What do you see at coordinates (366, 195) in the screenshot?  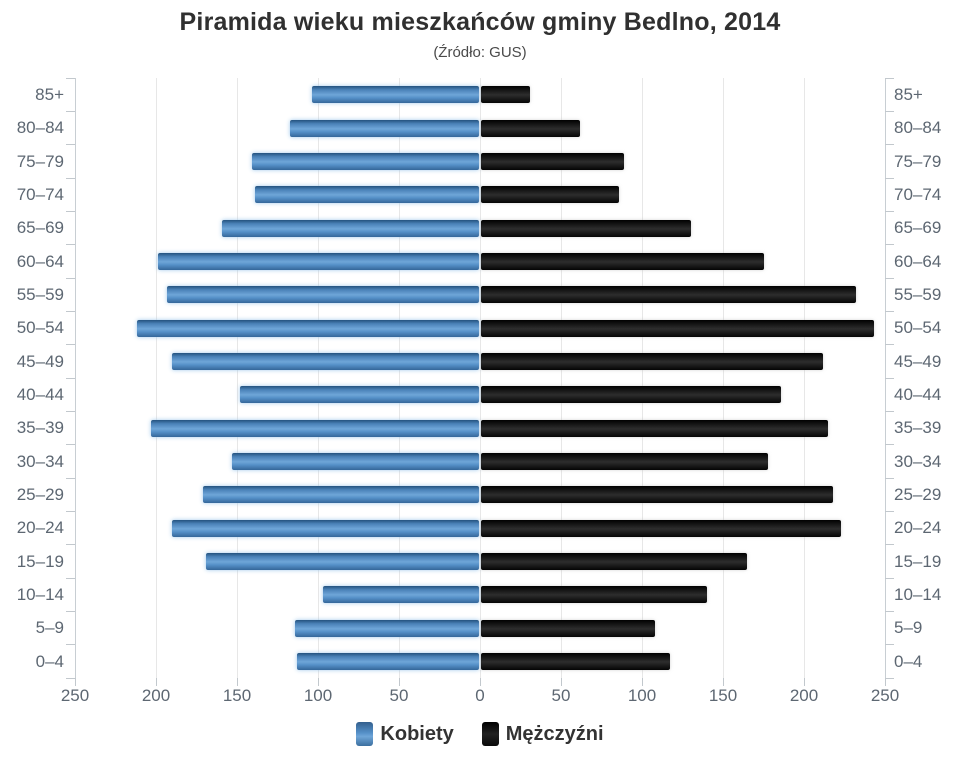 I see `bar-kobiety-70–74` at bounding box center [366, 195].